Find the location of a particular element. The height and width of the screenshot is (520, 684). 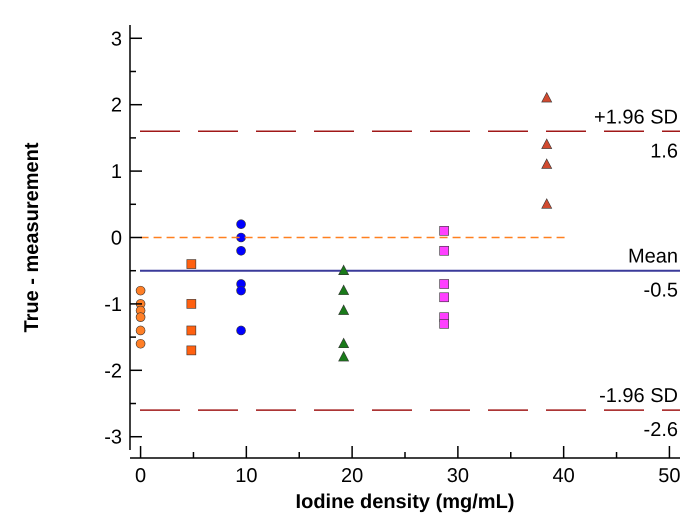

x-tick-label: 0 is located at coordinates (140, 476).